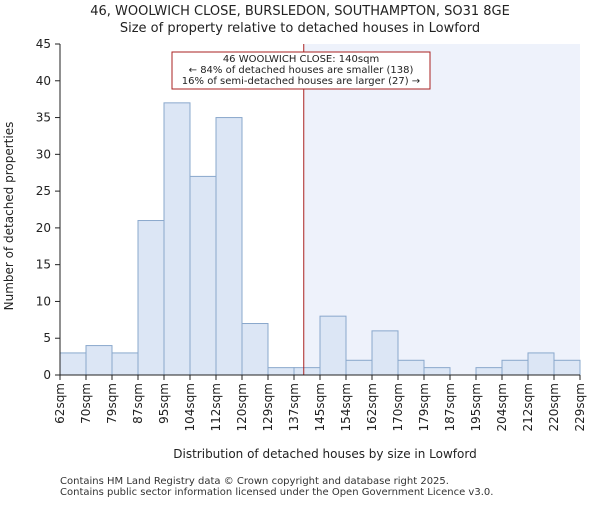 The width and height of the screenshot is (600, 505). What do you see at coordinates (385, 353) in the screenshot?
I see `bar-162sqm` at bounding box center [385, 353].